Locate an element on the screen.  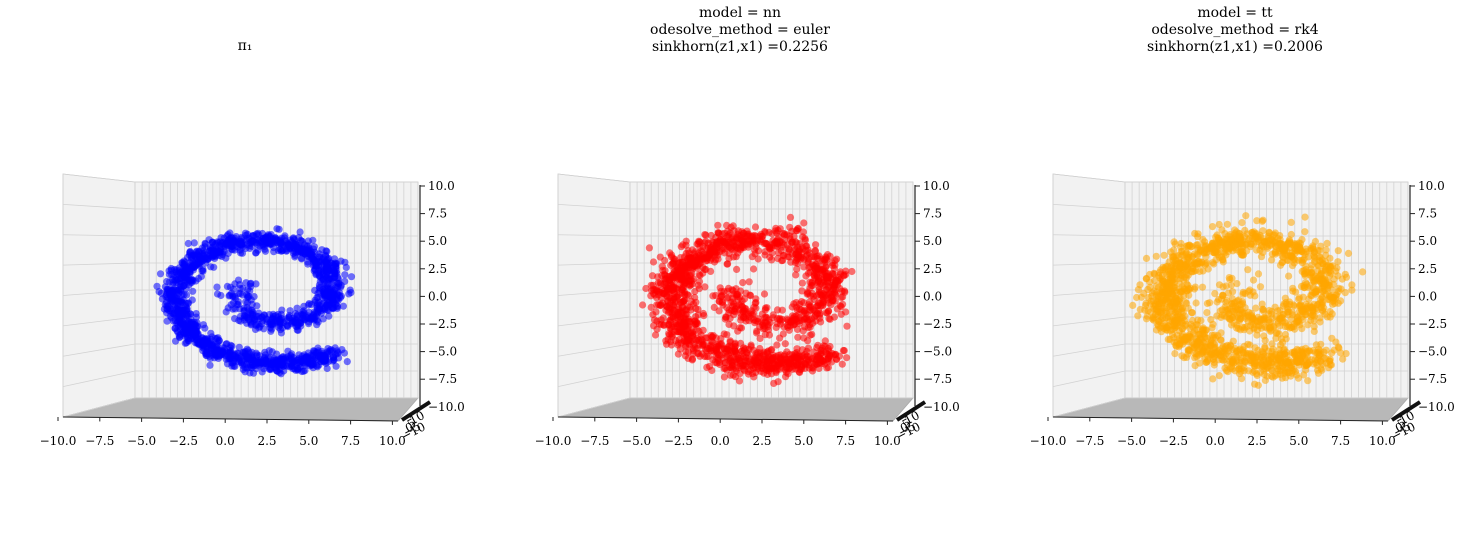
y-axis-line is located at coordinates (1406, 411).